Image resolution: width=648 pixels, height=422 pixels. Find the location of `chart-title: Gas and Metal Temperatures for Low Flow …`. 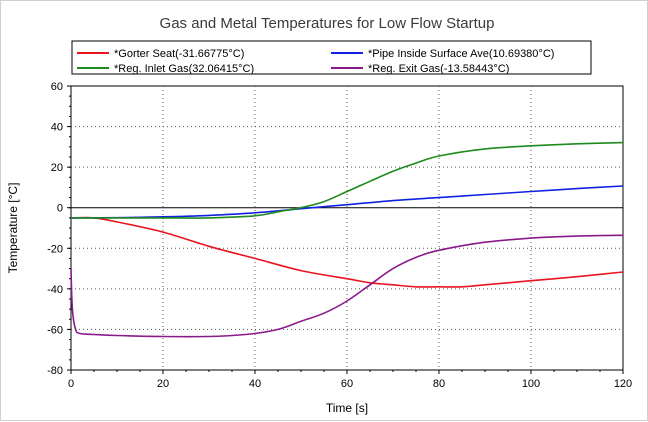

chart-title: Gas and Metal Temperatures for Low Flow … is located at coordinates (327, 23).